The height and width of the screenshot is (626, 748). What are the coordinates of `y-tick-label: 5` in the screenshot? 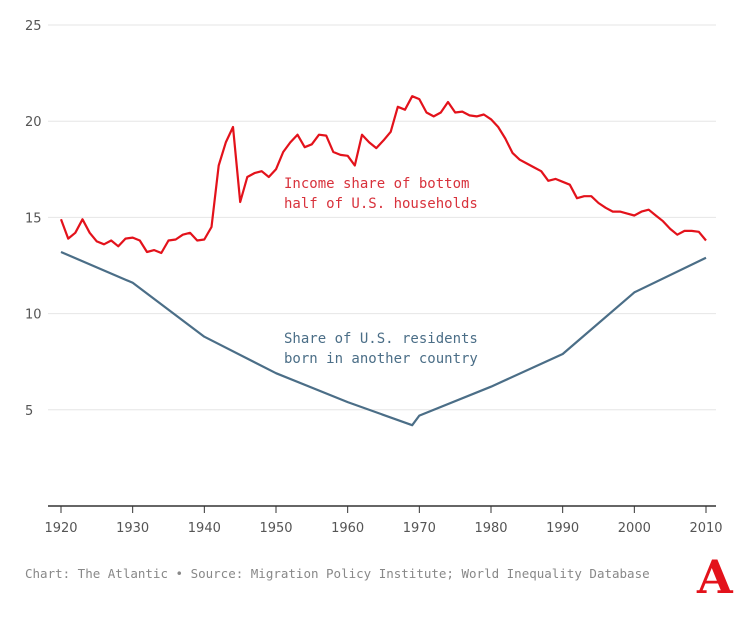 It's located at (29, 411).